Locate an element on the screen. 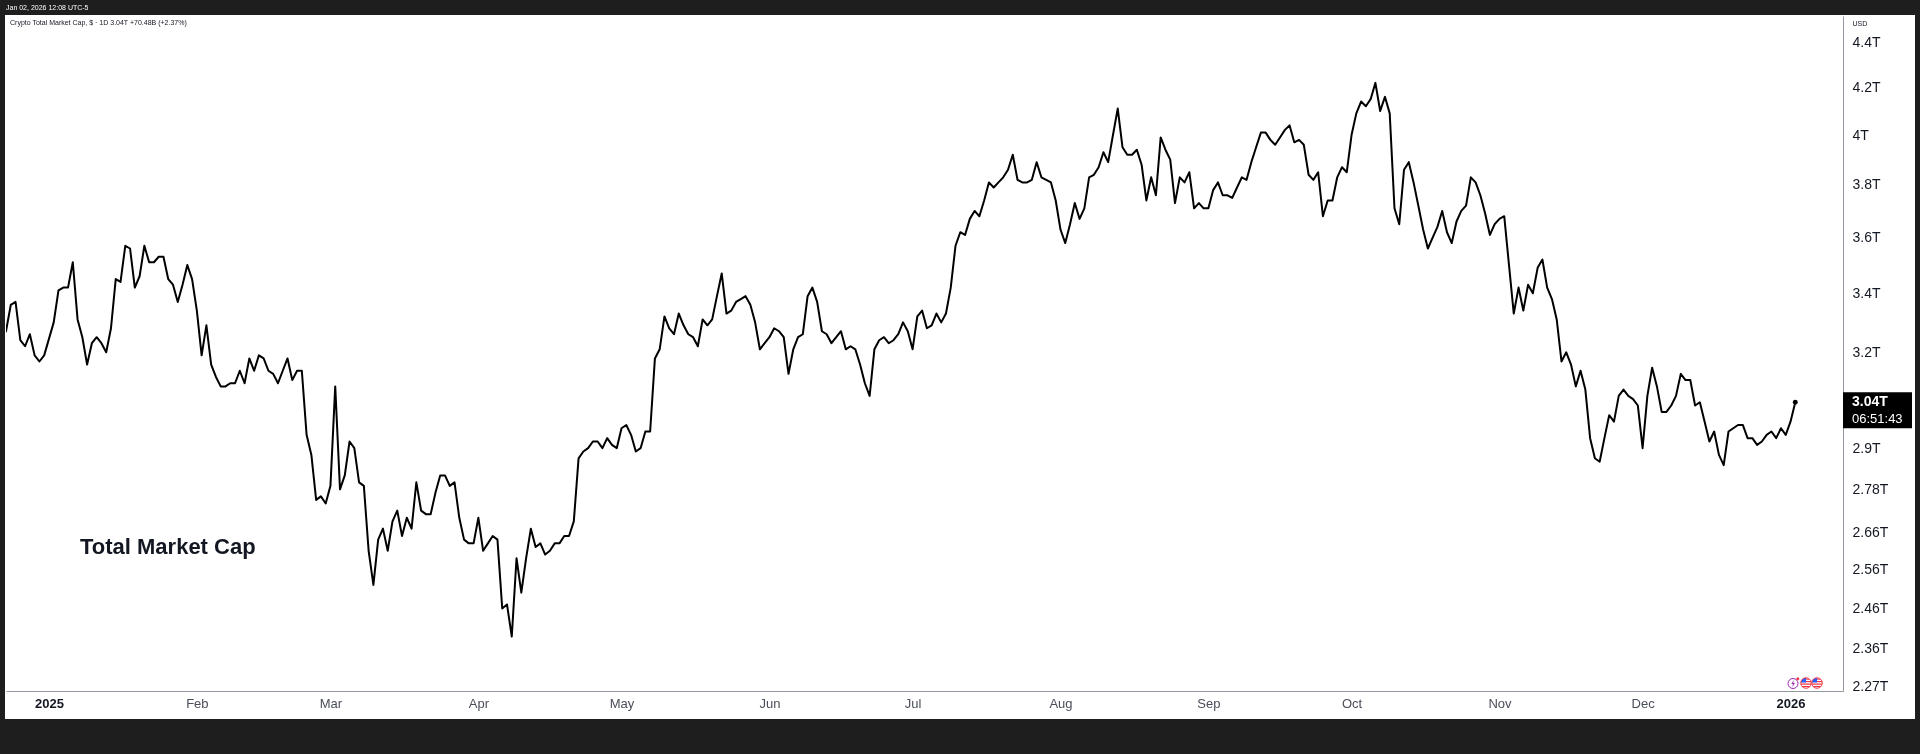 Image resolution: width=1920 pixels, height=754 pixels. y-tick-label: 4T is located at coordinates (1861, 134).